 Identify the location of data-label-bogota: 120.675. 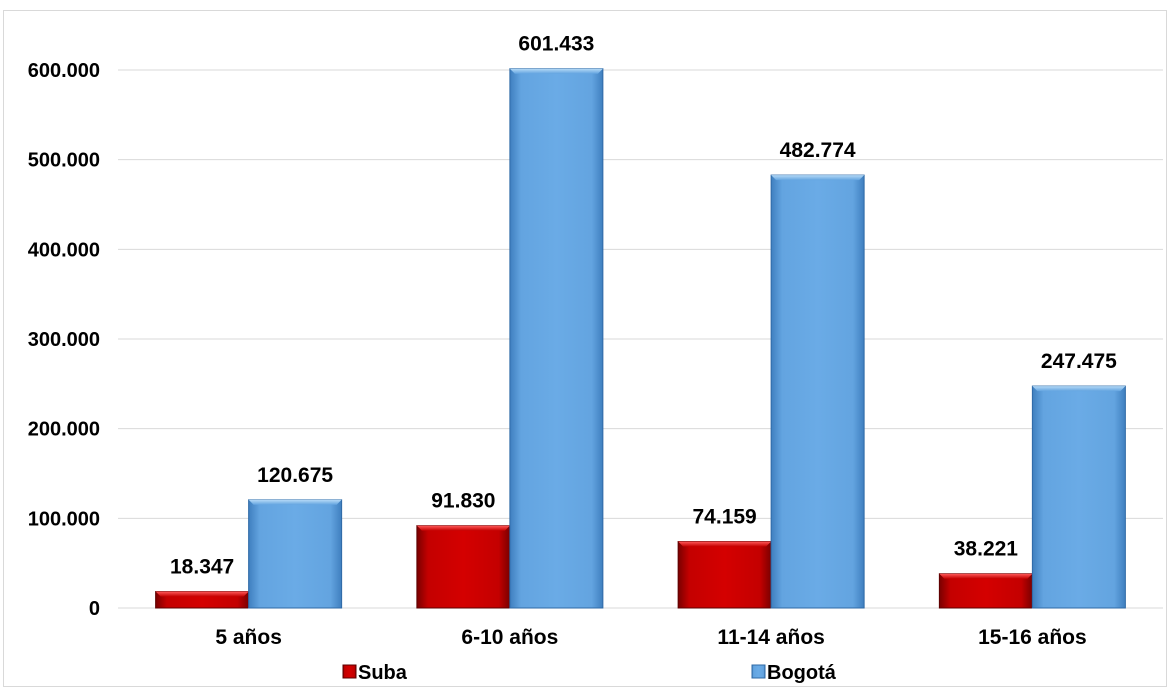
(295, 475).